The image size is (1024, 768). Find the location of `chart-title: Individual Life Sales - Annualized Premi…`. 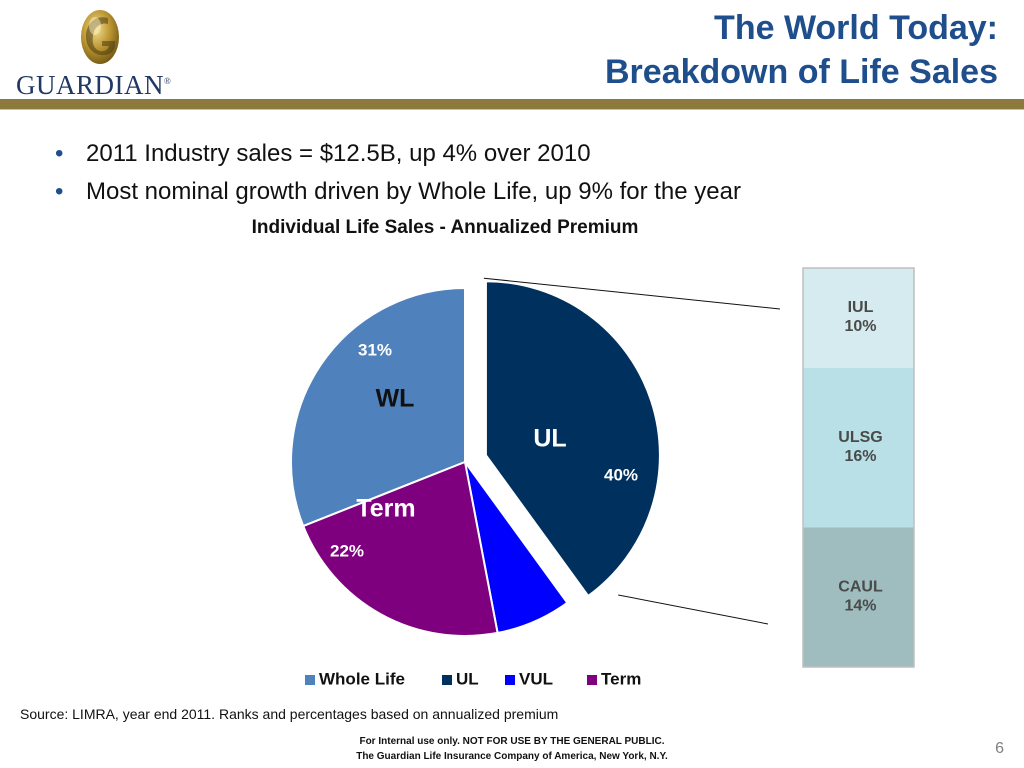

chart-title: Individual Life Sales - Annualized Premi… is located at coordinates (445, 227).